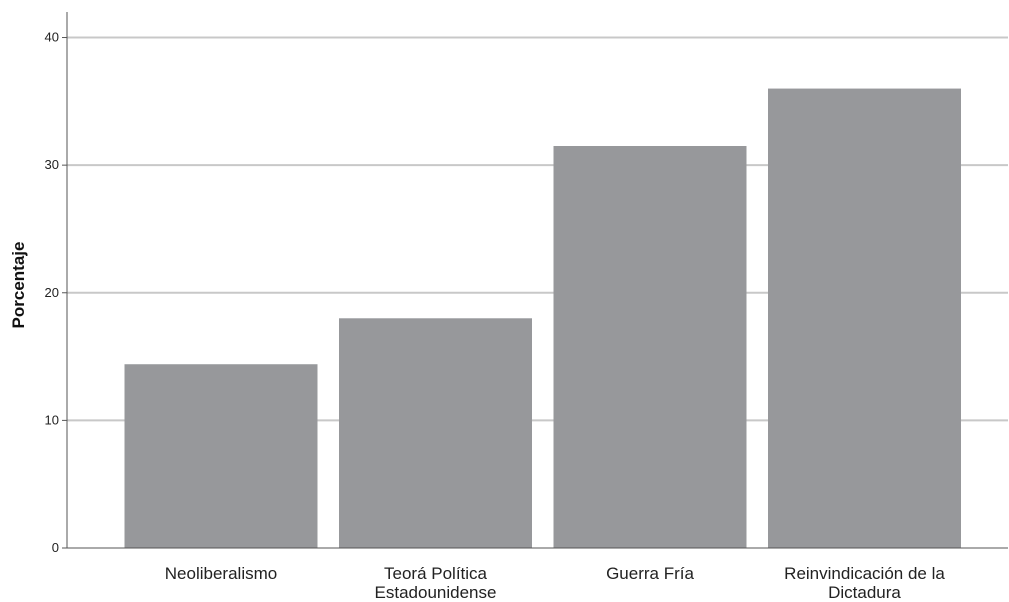  I want to click on y-tick-label-40: 40, so click(52, 37).